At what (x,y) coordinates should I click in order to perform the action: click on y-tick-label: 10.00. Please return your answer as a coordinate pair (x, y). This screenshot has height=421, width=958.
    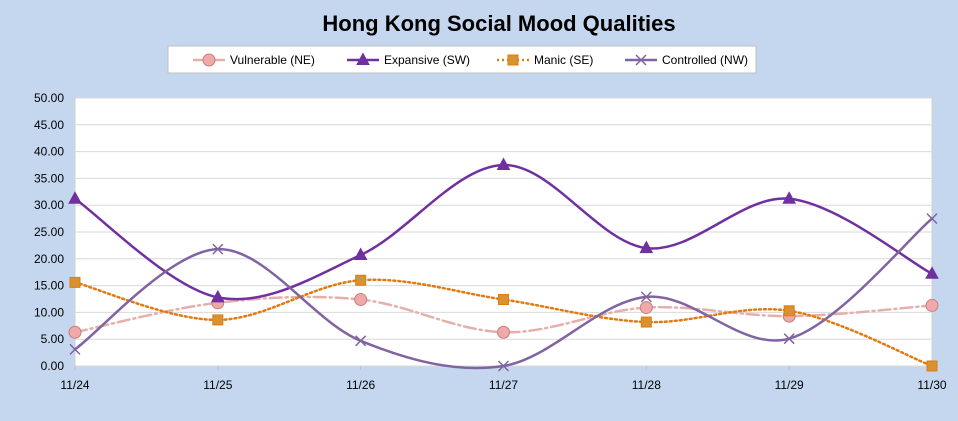
    Looking at the image, I should click on (49, 312).